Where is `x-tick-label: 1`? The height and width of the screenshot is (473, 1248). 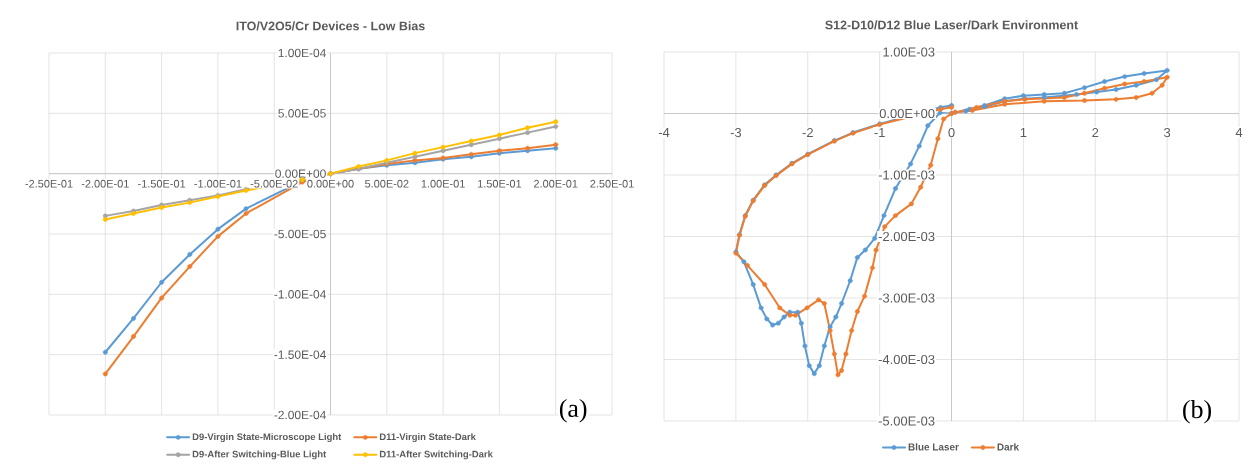 x-tick-label: 1 is located at coordinates (1023, 132).